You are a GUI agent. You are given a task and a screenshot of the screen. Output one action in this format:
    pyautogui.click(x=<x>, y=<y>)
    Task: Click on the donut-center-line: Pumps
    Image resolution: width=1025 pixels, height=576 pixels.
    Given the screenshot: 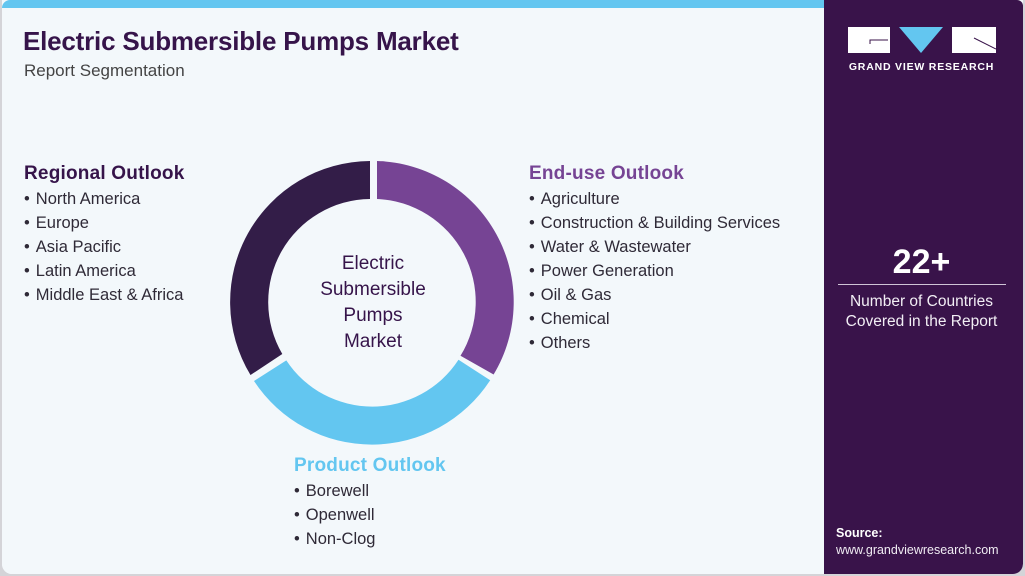 What is the action you would take?
    pyautogui.click(x=373, y=315)
    